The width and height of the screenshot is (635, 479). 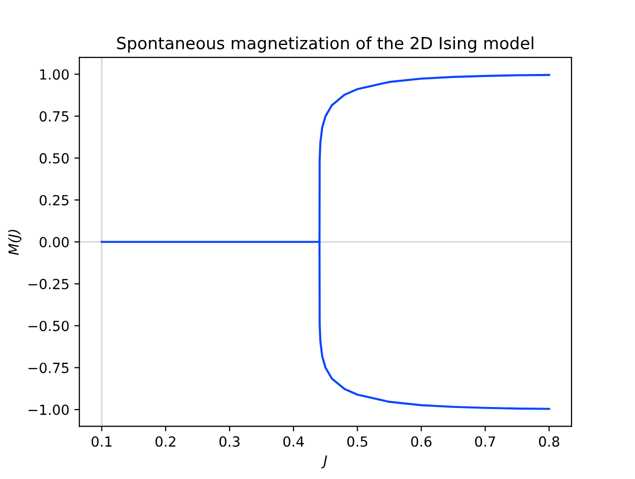 What do you see at coordinates (293, 441) in the screenshot?
I see `x-tick-label: 0.4` at bounding box center [293, 441].